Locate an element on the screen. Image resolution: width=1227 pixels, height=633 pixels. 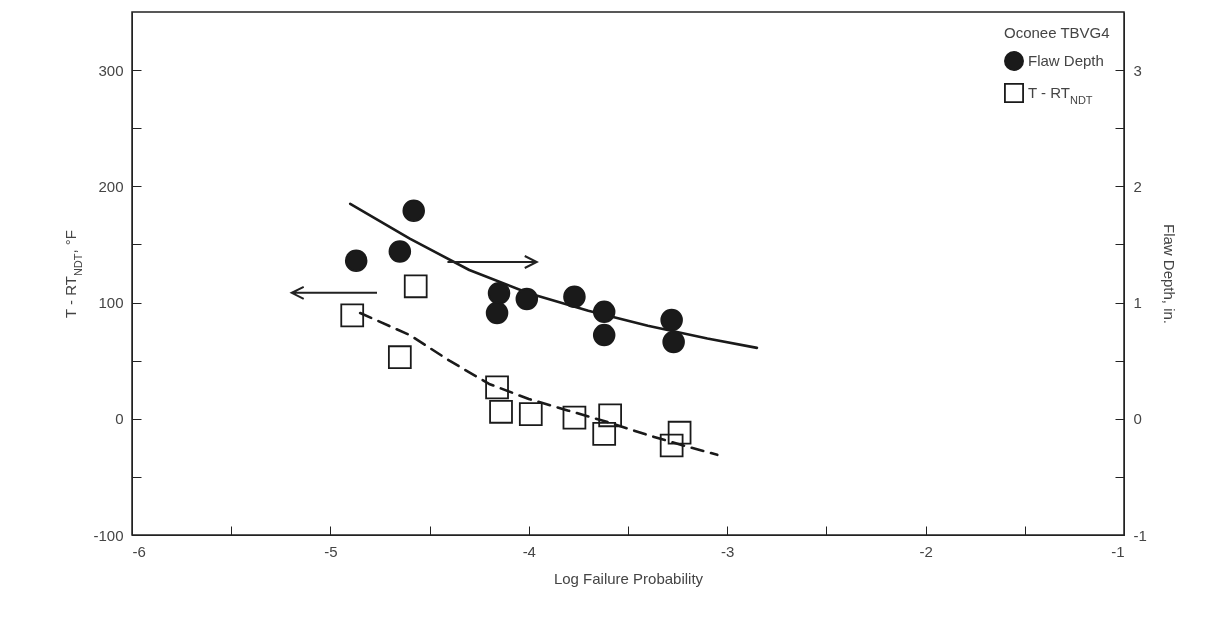
y-tick-label: 100 is located at coordinates (111, 303).